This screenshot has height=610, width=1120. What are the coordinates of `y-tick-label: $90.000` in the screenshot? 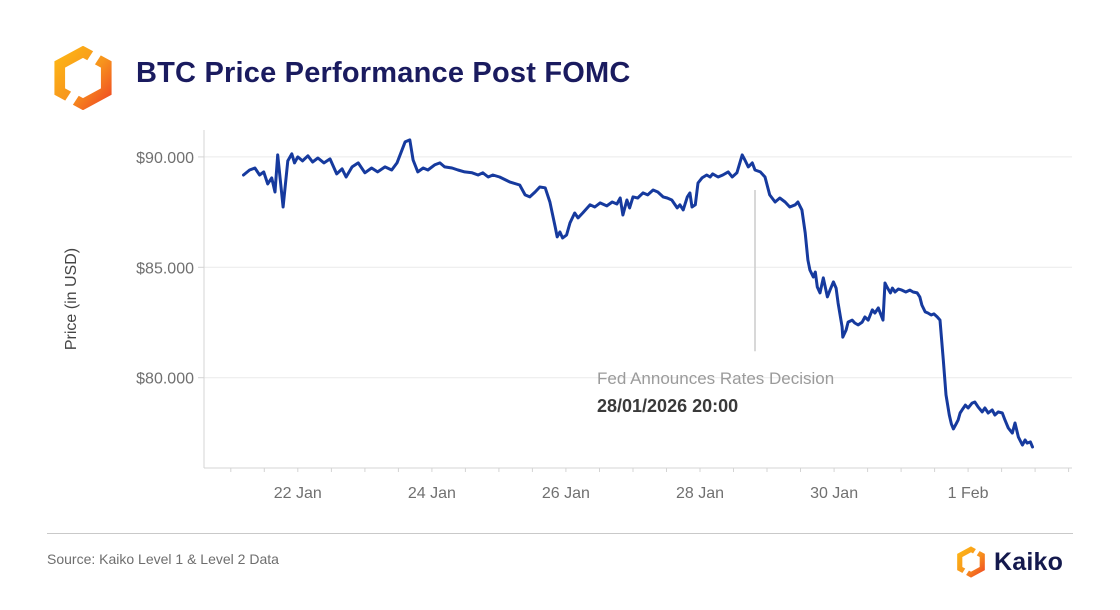 It's located at (165, 158).